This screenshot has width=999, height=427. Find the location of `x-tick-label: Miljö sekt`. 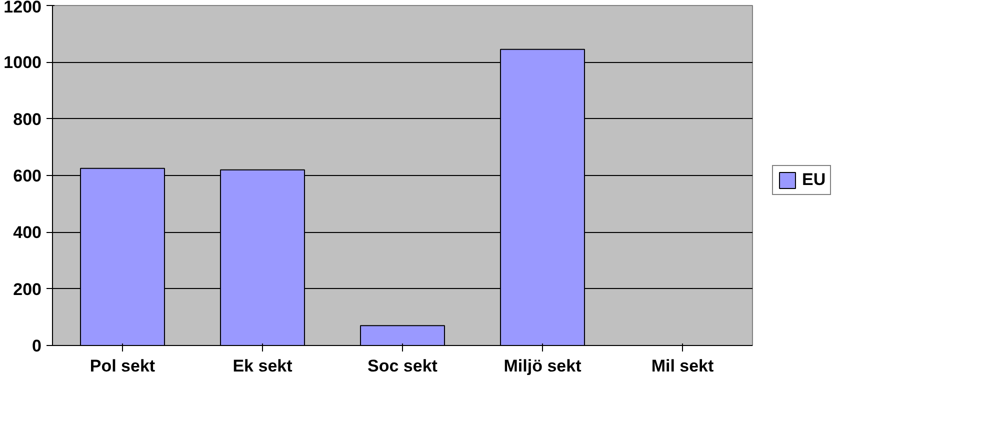

x-tick-label: Miljö sekt is located at coordinates (543, 366).